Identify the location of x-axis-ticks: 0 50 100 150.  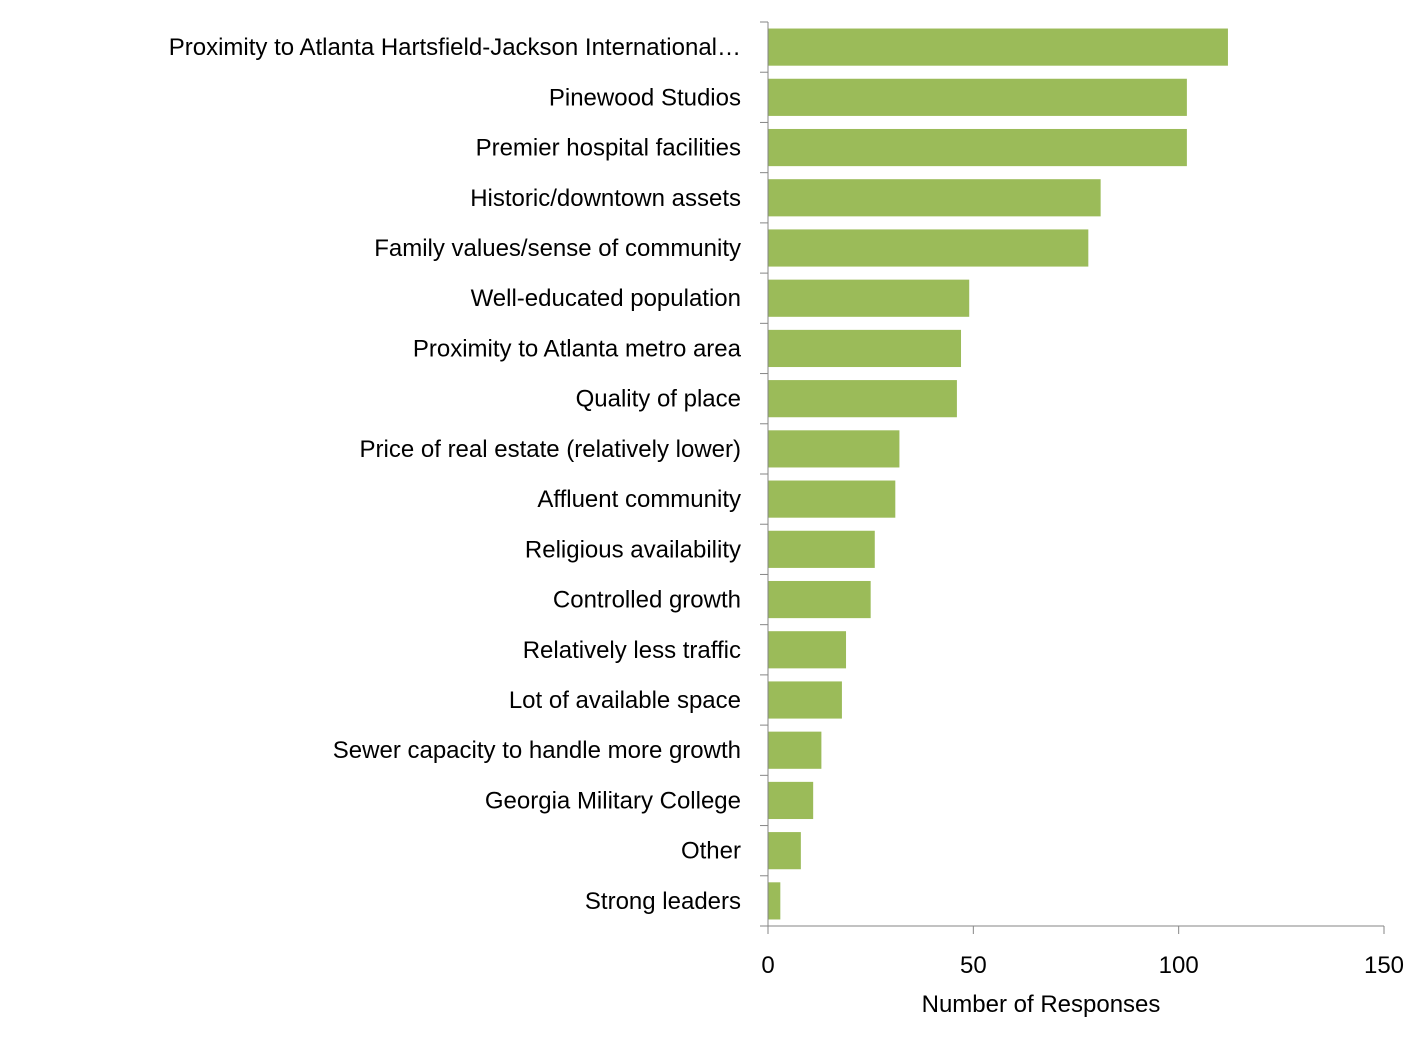
(1082, 952).